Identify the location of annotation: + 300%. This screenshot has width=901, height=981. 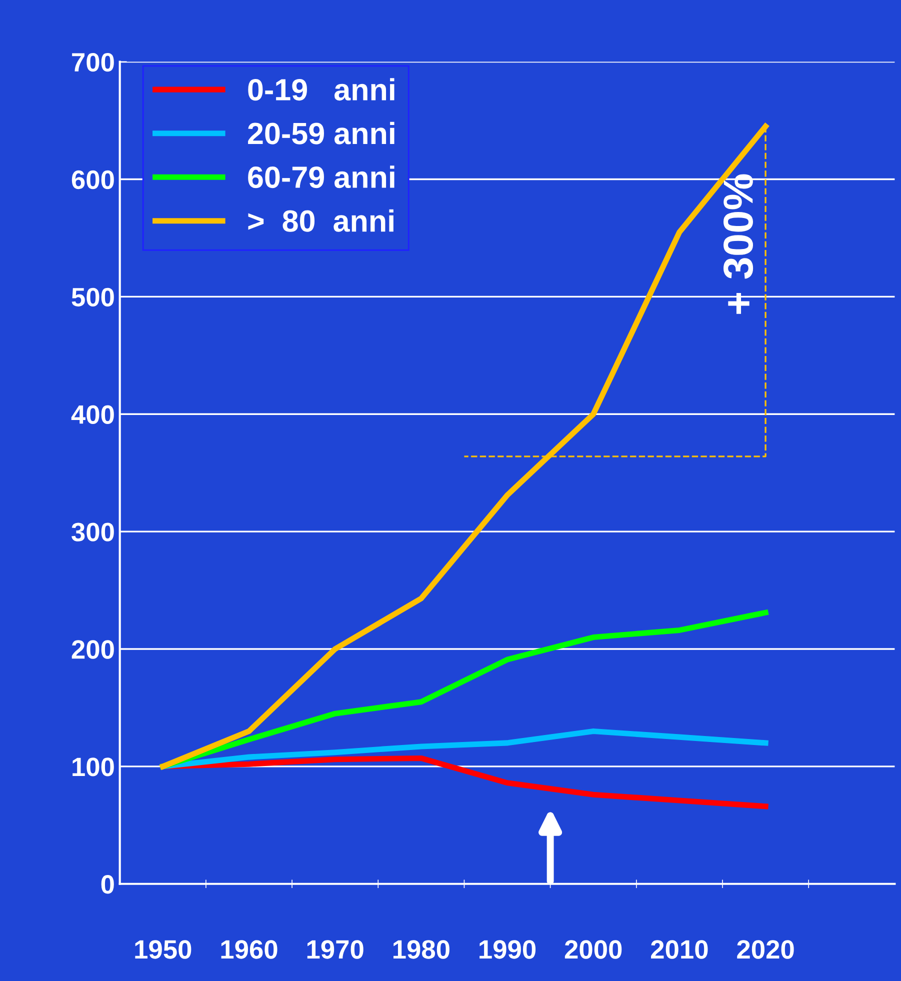
(739, 244).